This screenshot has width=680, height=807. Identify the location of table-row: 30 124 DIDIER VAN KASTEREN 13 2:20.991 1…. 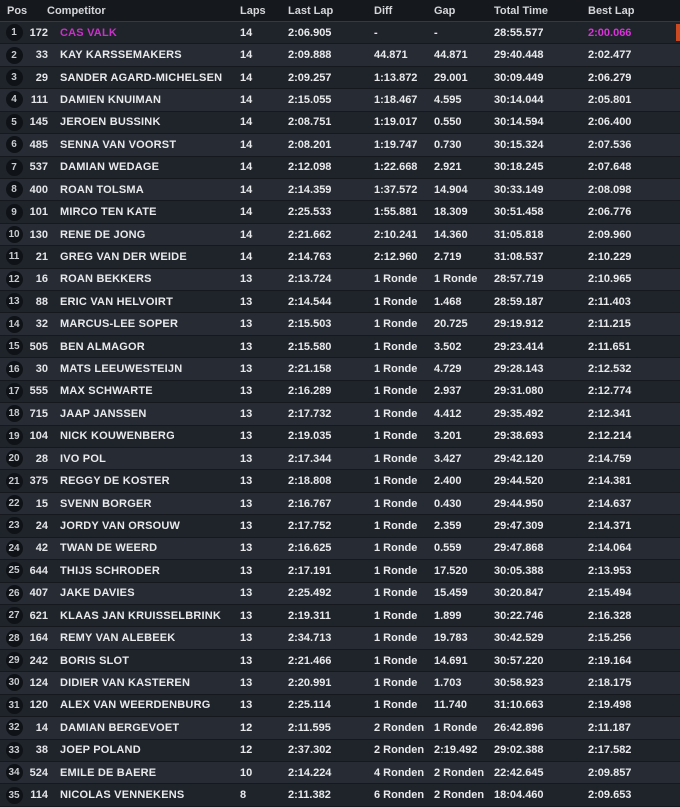
(340, 683).